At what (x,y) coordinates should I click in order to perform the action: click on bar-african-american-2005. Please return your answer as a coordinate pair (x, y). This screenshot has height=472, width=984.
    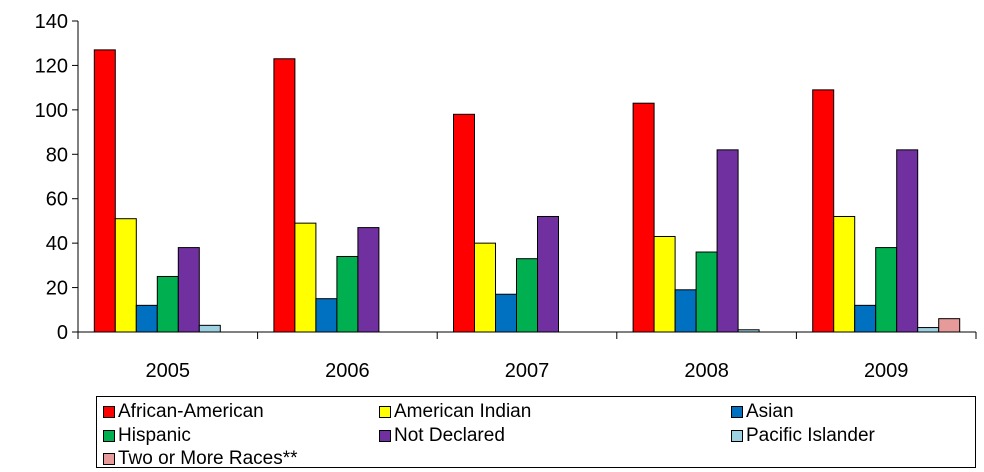
    Looking at the image, I should click on (104, 191).